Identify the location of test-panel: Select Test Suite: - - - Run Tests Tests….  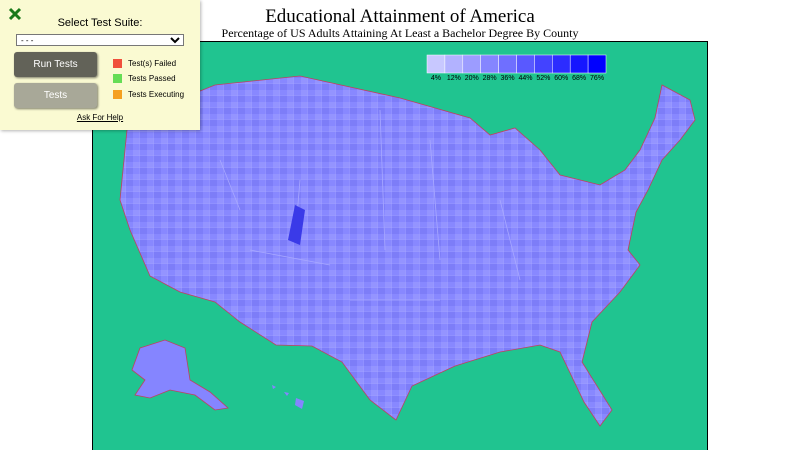
(100, 65).